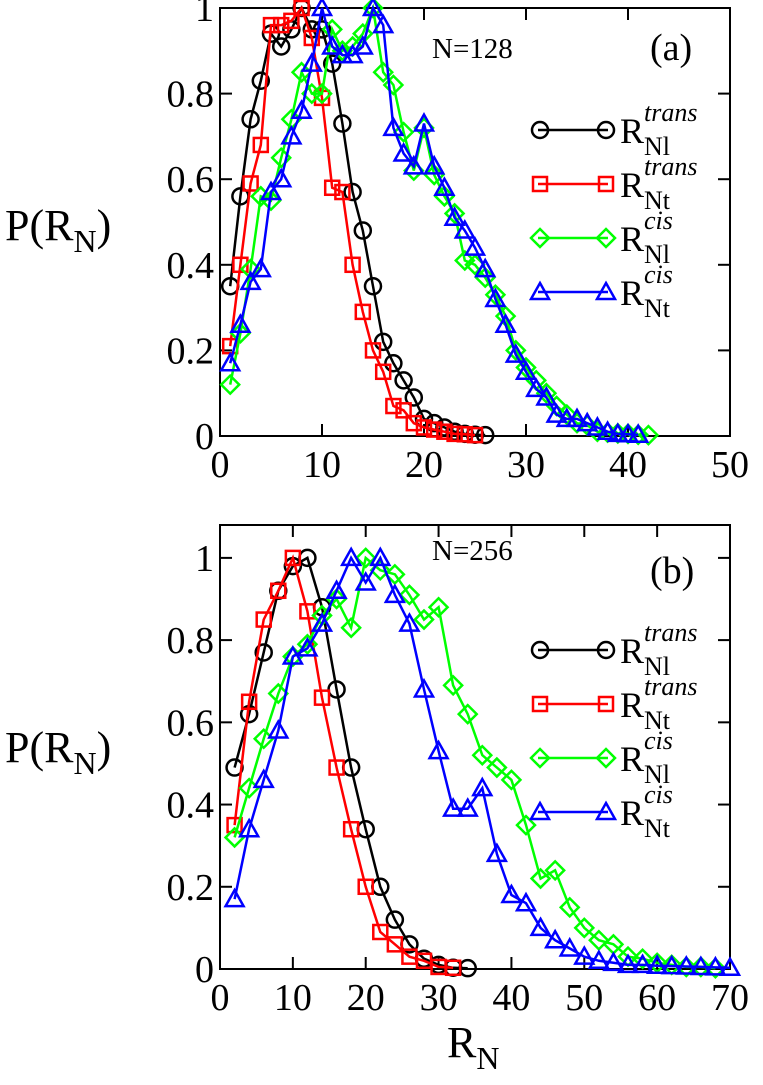  What do you see at coordinates (672, 571) in the screenshot?
I see `panel-label: (b)` at bounding box center [672, 571].